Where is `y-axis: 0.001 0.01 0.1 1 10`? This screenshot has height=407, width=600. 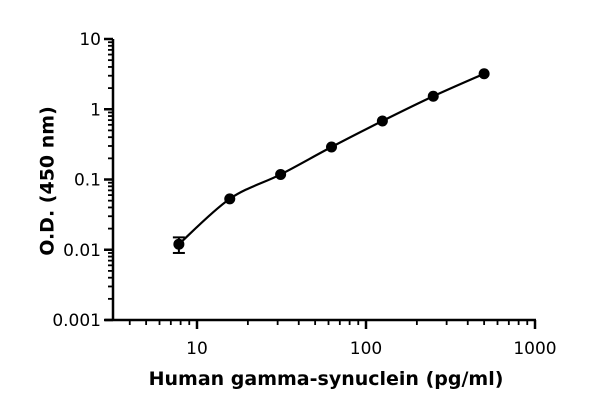 y-axis: 0.001 0.01 0.1 1 10 is located at coordinates (83, 180).